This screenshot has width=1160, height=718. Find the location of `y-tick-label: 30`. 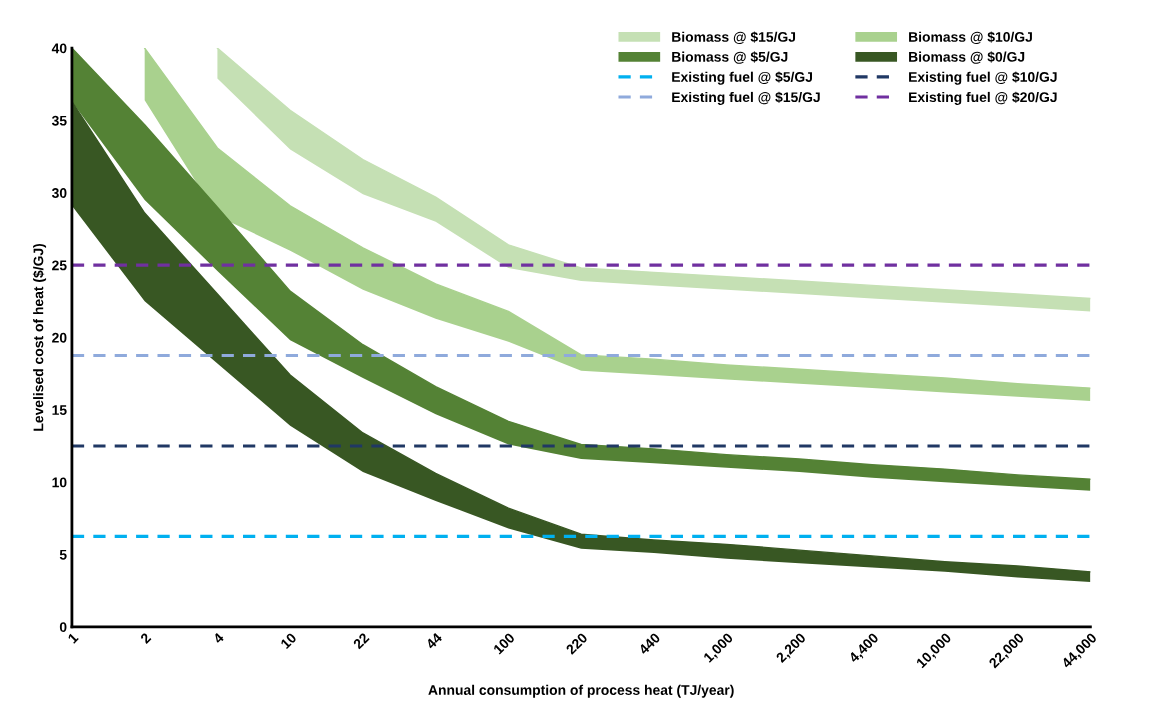

y-tick-label: 30 is located at coordinates (59, 193).